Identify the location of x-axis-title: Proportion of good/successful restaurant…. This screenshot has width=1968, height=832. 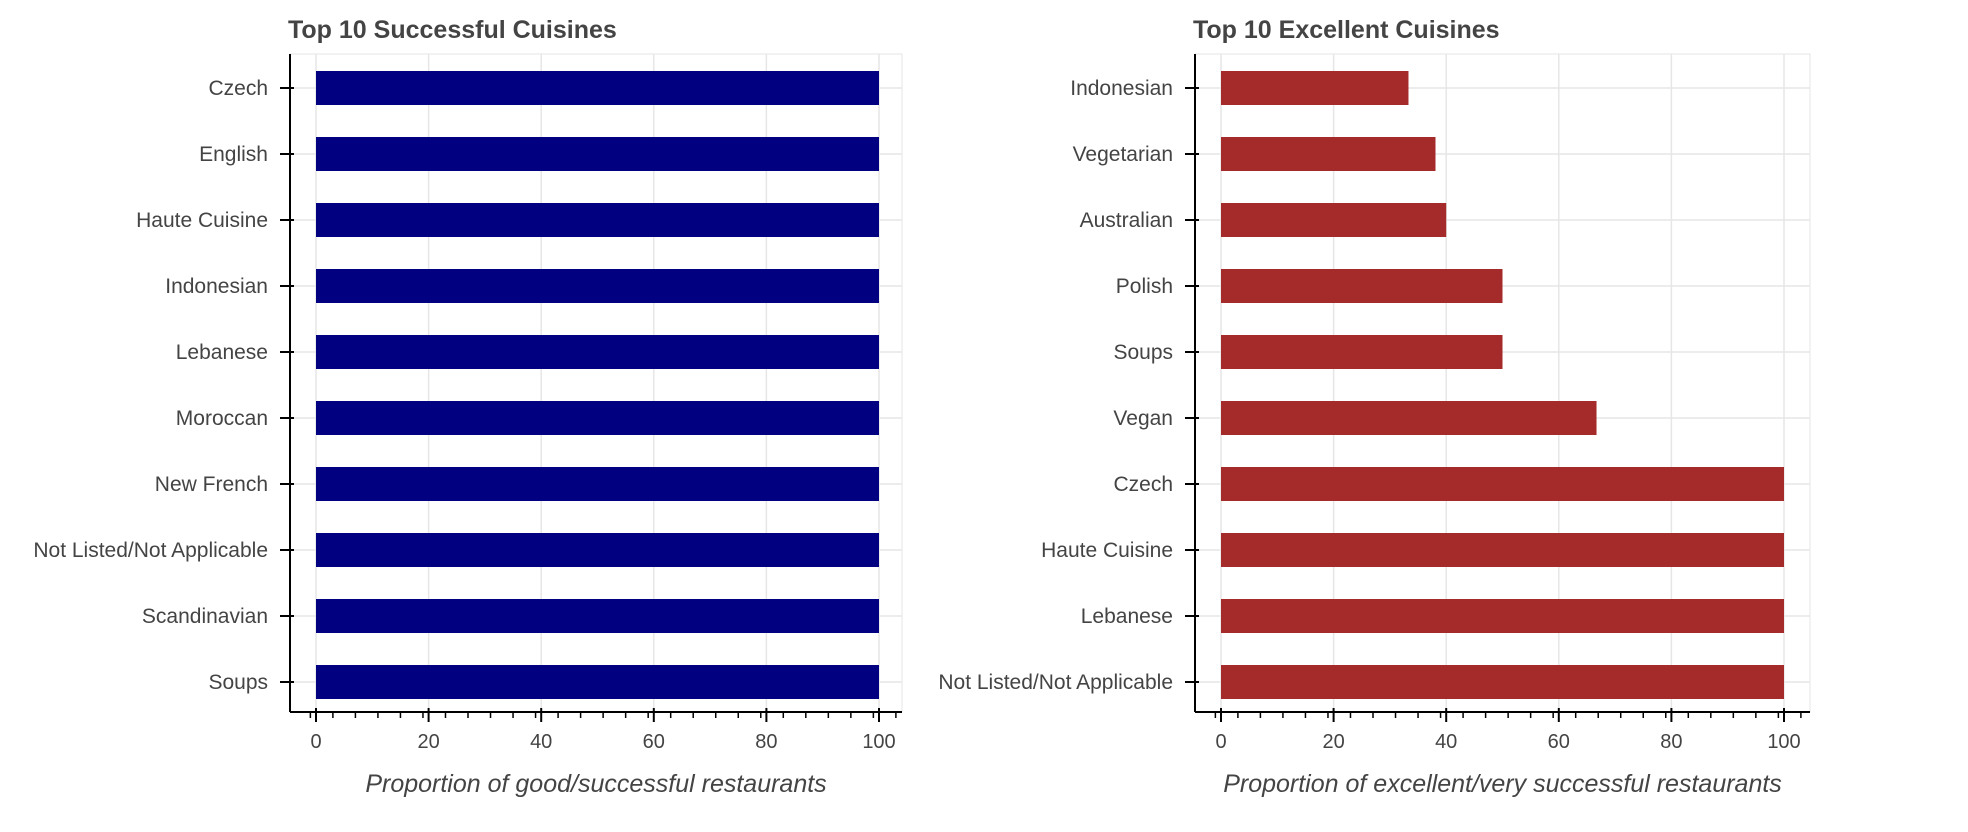
(595, 784).